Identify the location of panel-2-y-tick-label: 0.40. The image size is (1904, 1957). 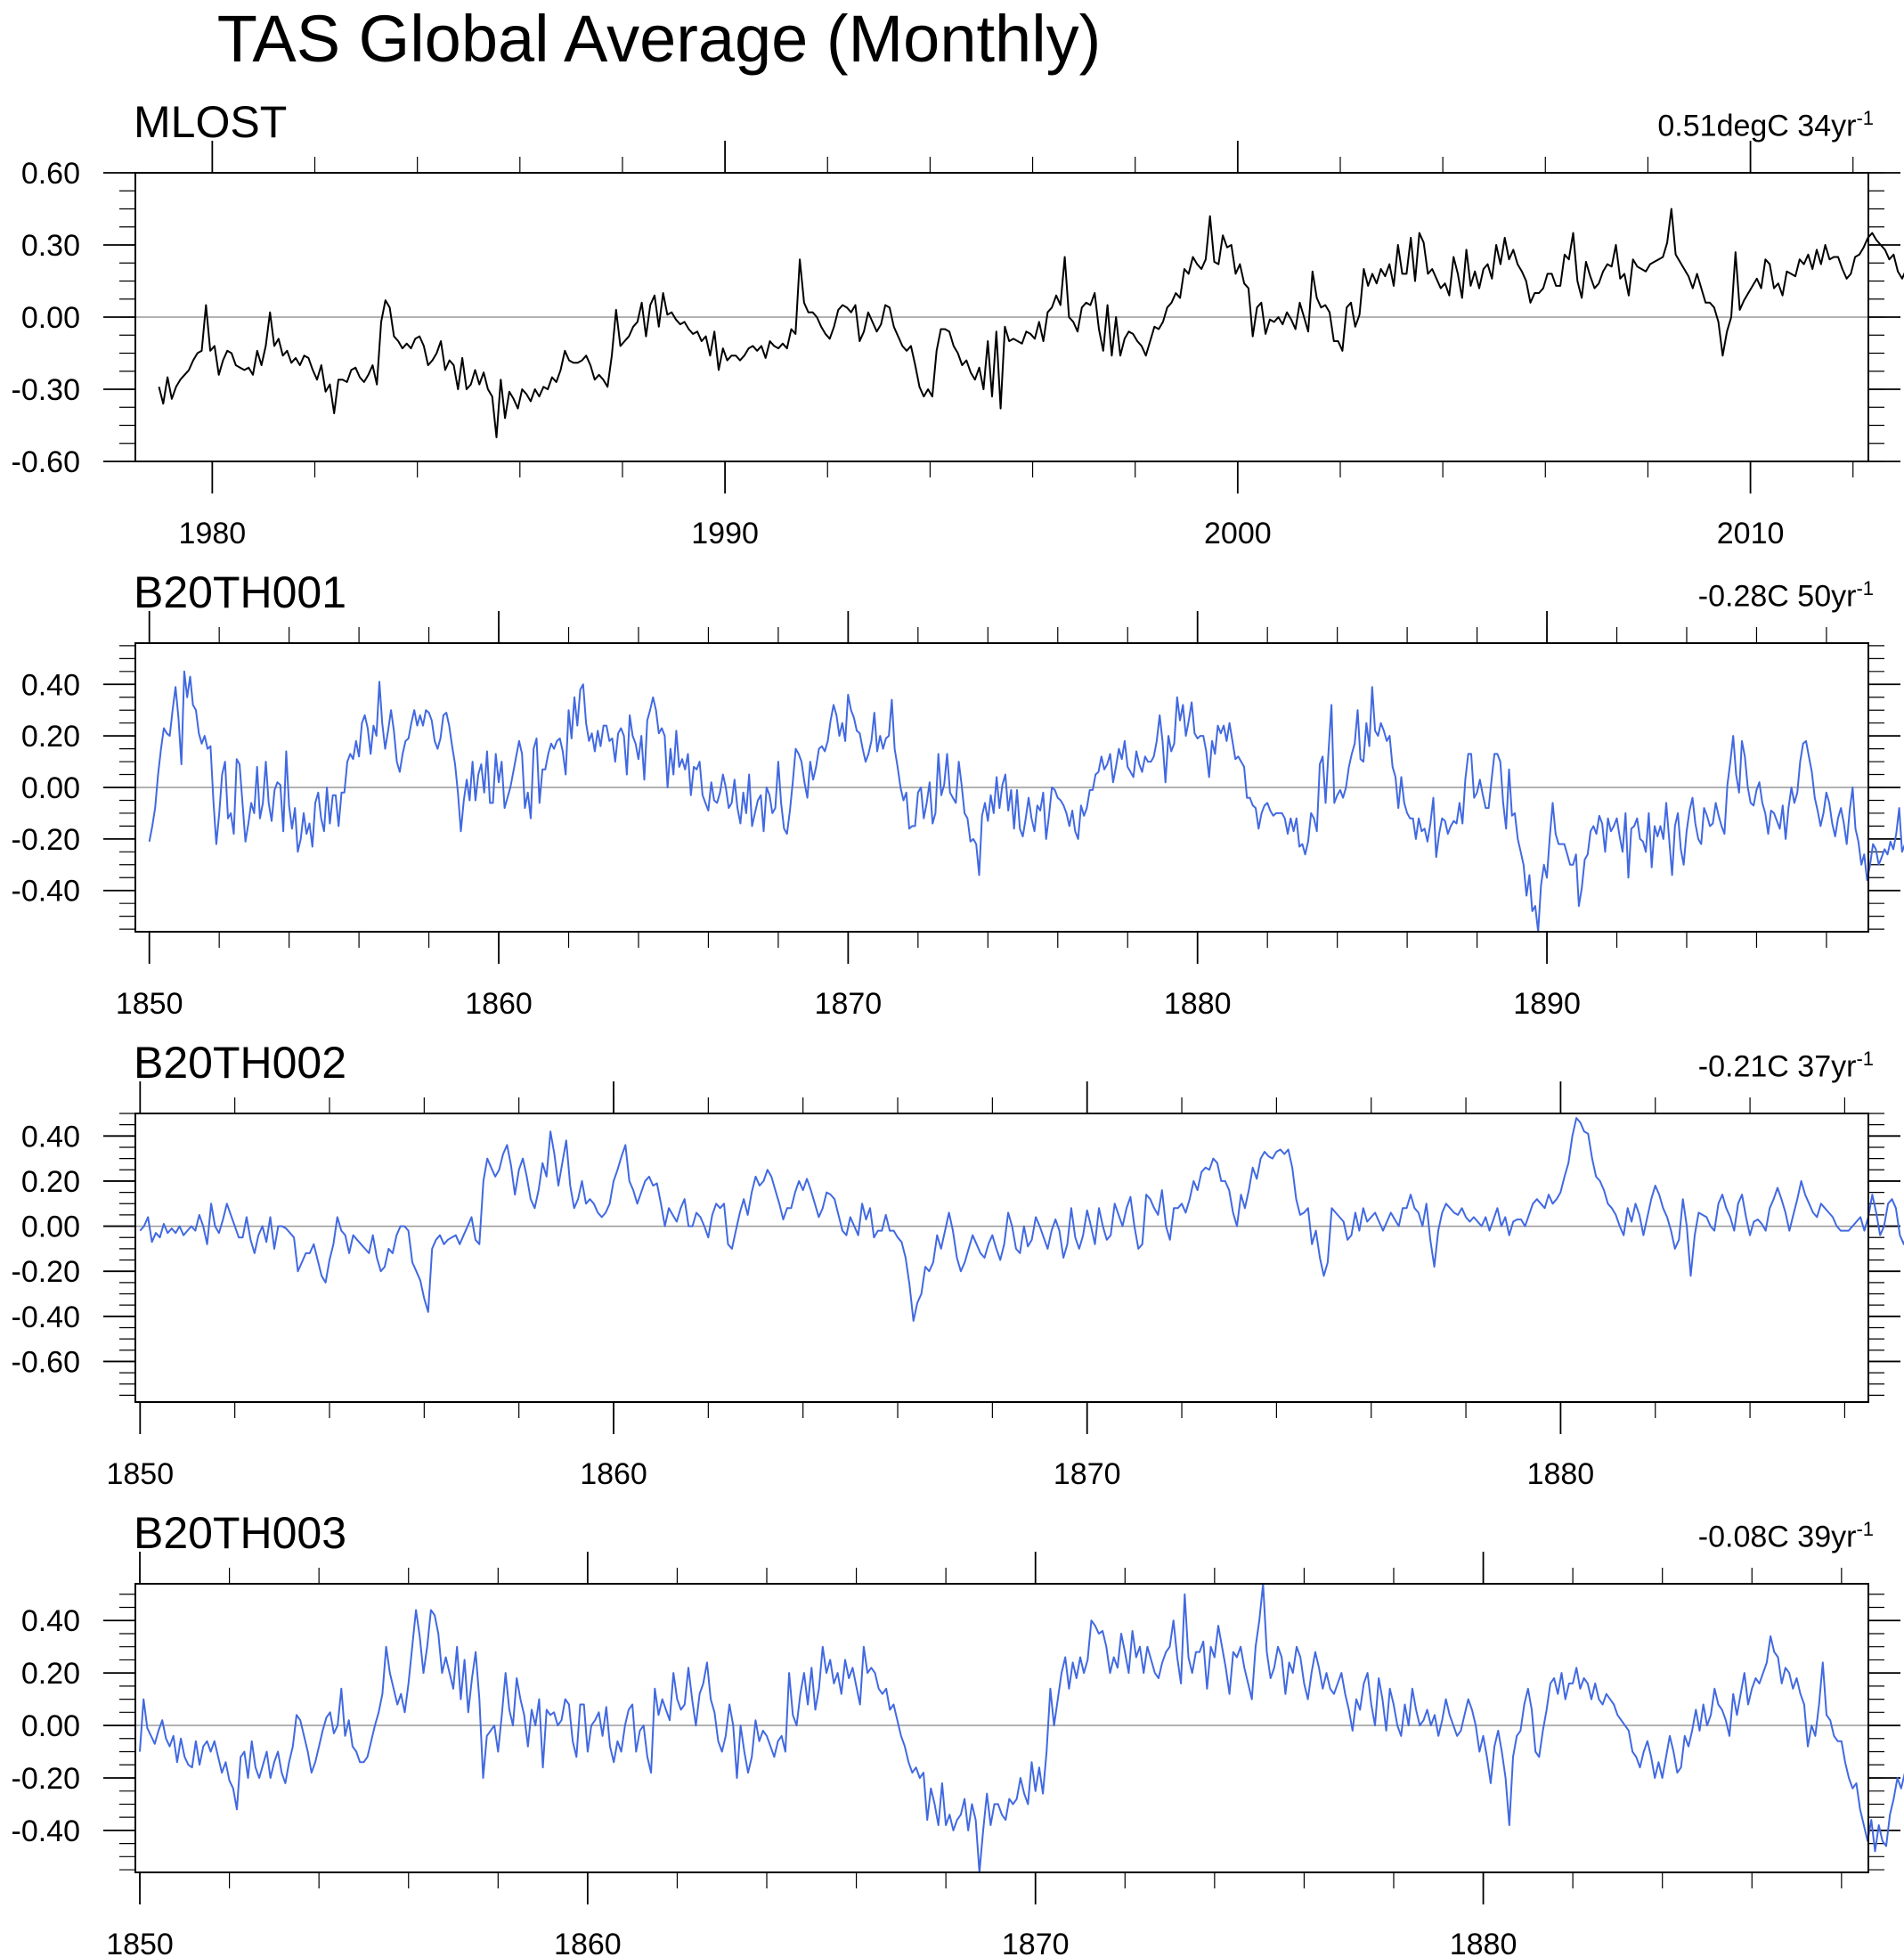
(50, 685).